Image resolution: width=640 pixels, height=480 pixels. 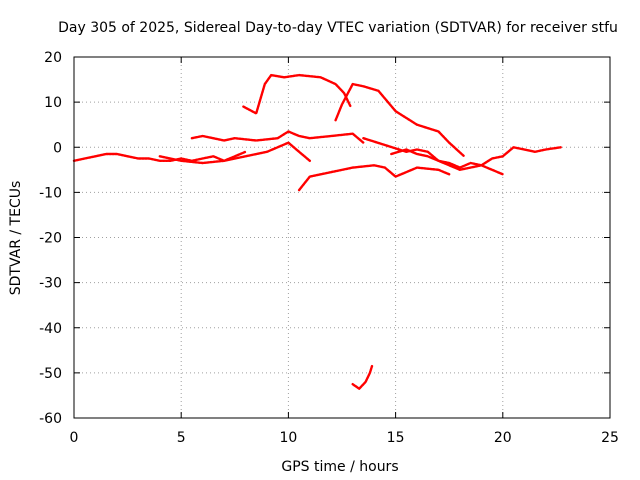 What do you see at coordinates (181, 438) in the screenshot?
I see `x-tick-label: 5` at bounding box center [181, 438].